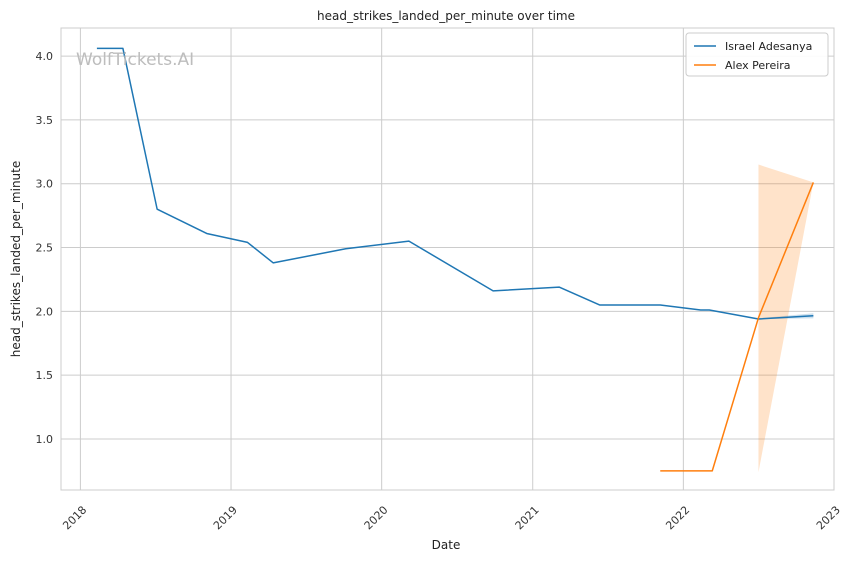  What do you see at coordinates (45, 120) in the screenshot?
I see `y-tick-label: 3.5` at bounding box center [45, 120].